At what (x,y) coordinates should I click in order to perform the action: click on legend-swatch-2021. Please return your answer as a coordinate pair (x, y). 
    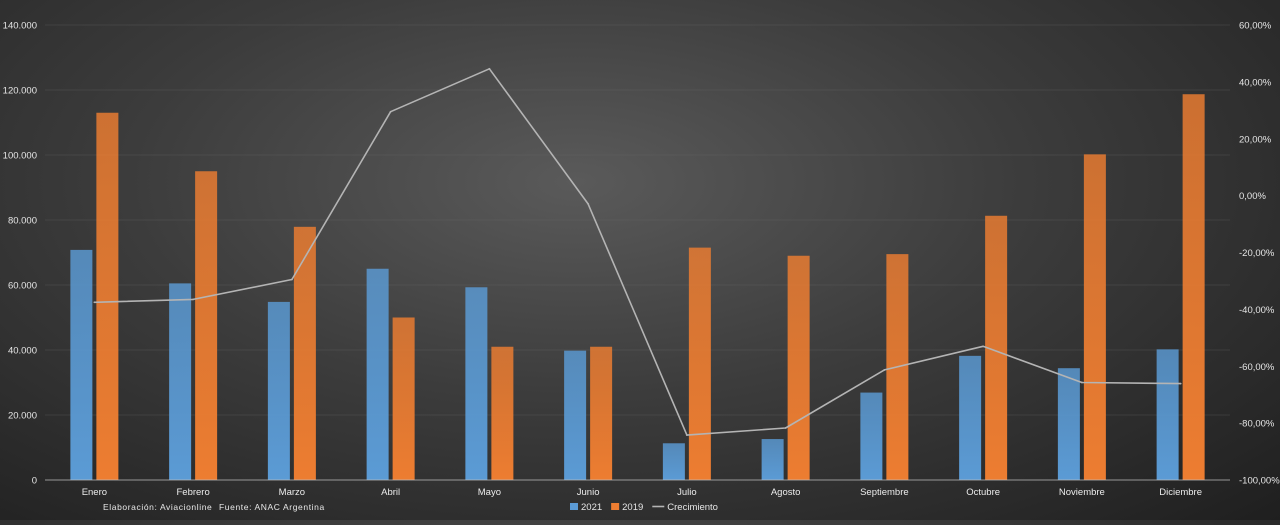
    Looking at the image, I should click on (574, 506).